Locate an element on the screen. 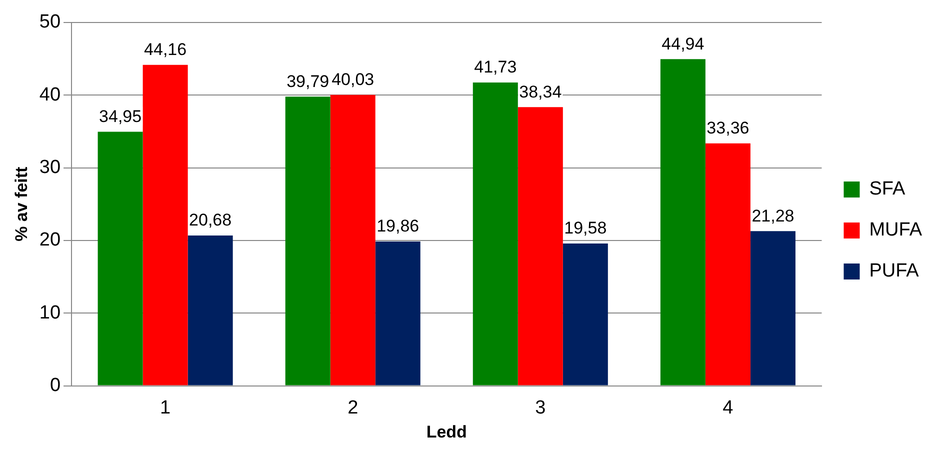 The image size is (950, 451). y-tick-label: 0 is located at coordinates (55, 385).